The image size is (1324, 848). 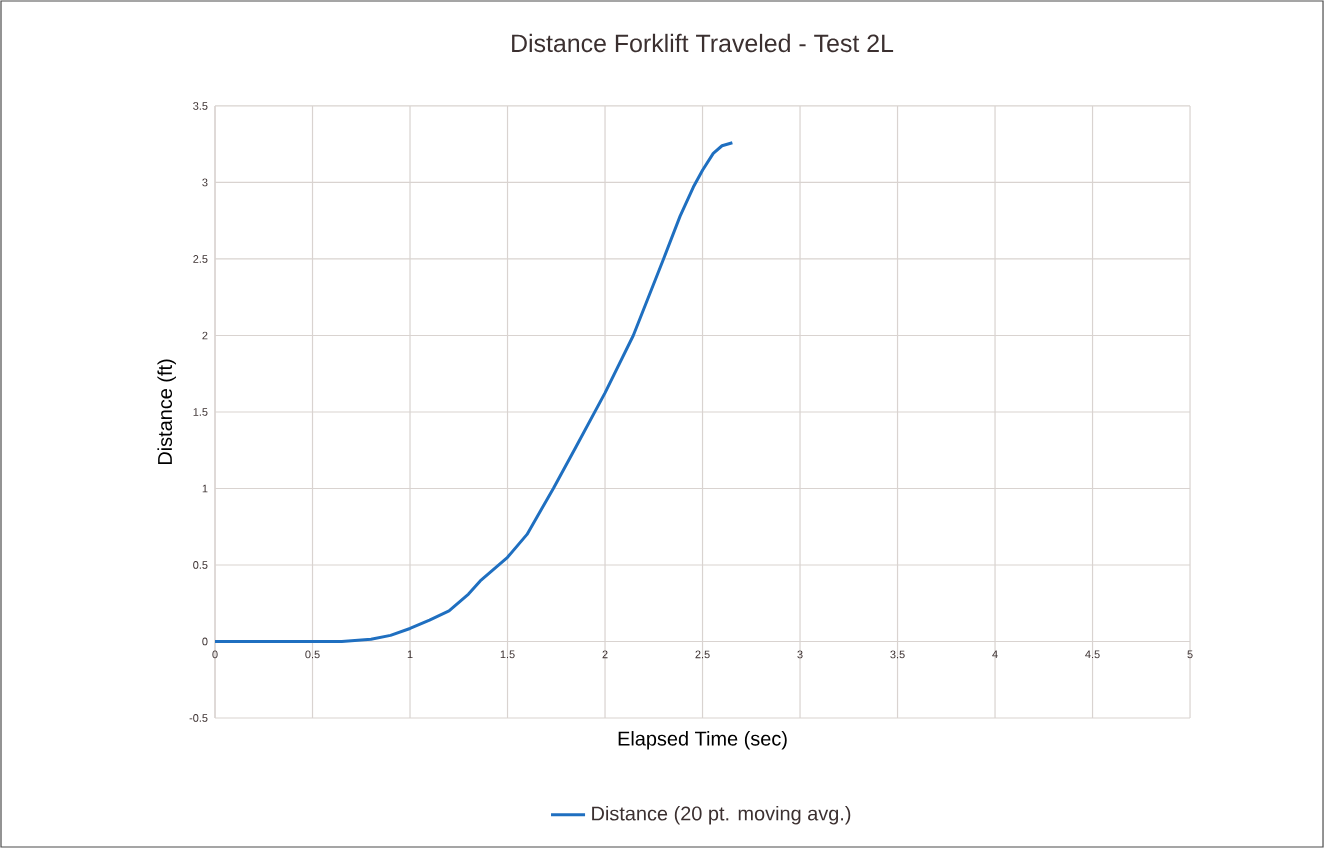 What do you see at coordinates (897, 654) in the screenshot?
I see `x-tick-label: 3.5` at bounding box center [897, 654].